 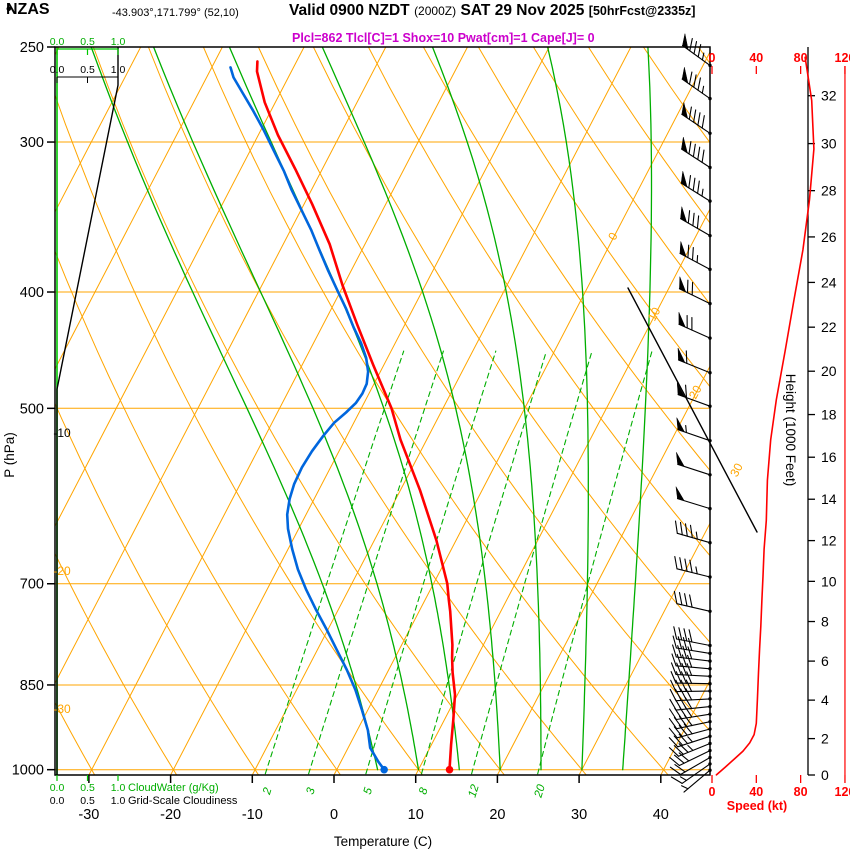 I want to click on svg-text: 400, so click(x=32, y=293).